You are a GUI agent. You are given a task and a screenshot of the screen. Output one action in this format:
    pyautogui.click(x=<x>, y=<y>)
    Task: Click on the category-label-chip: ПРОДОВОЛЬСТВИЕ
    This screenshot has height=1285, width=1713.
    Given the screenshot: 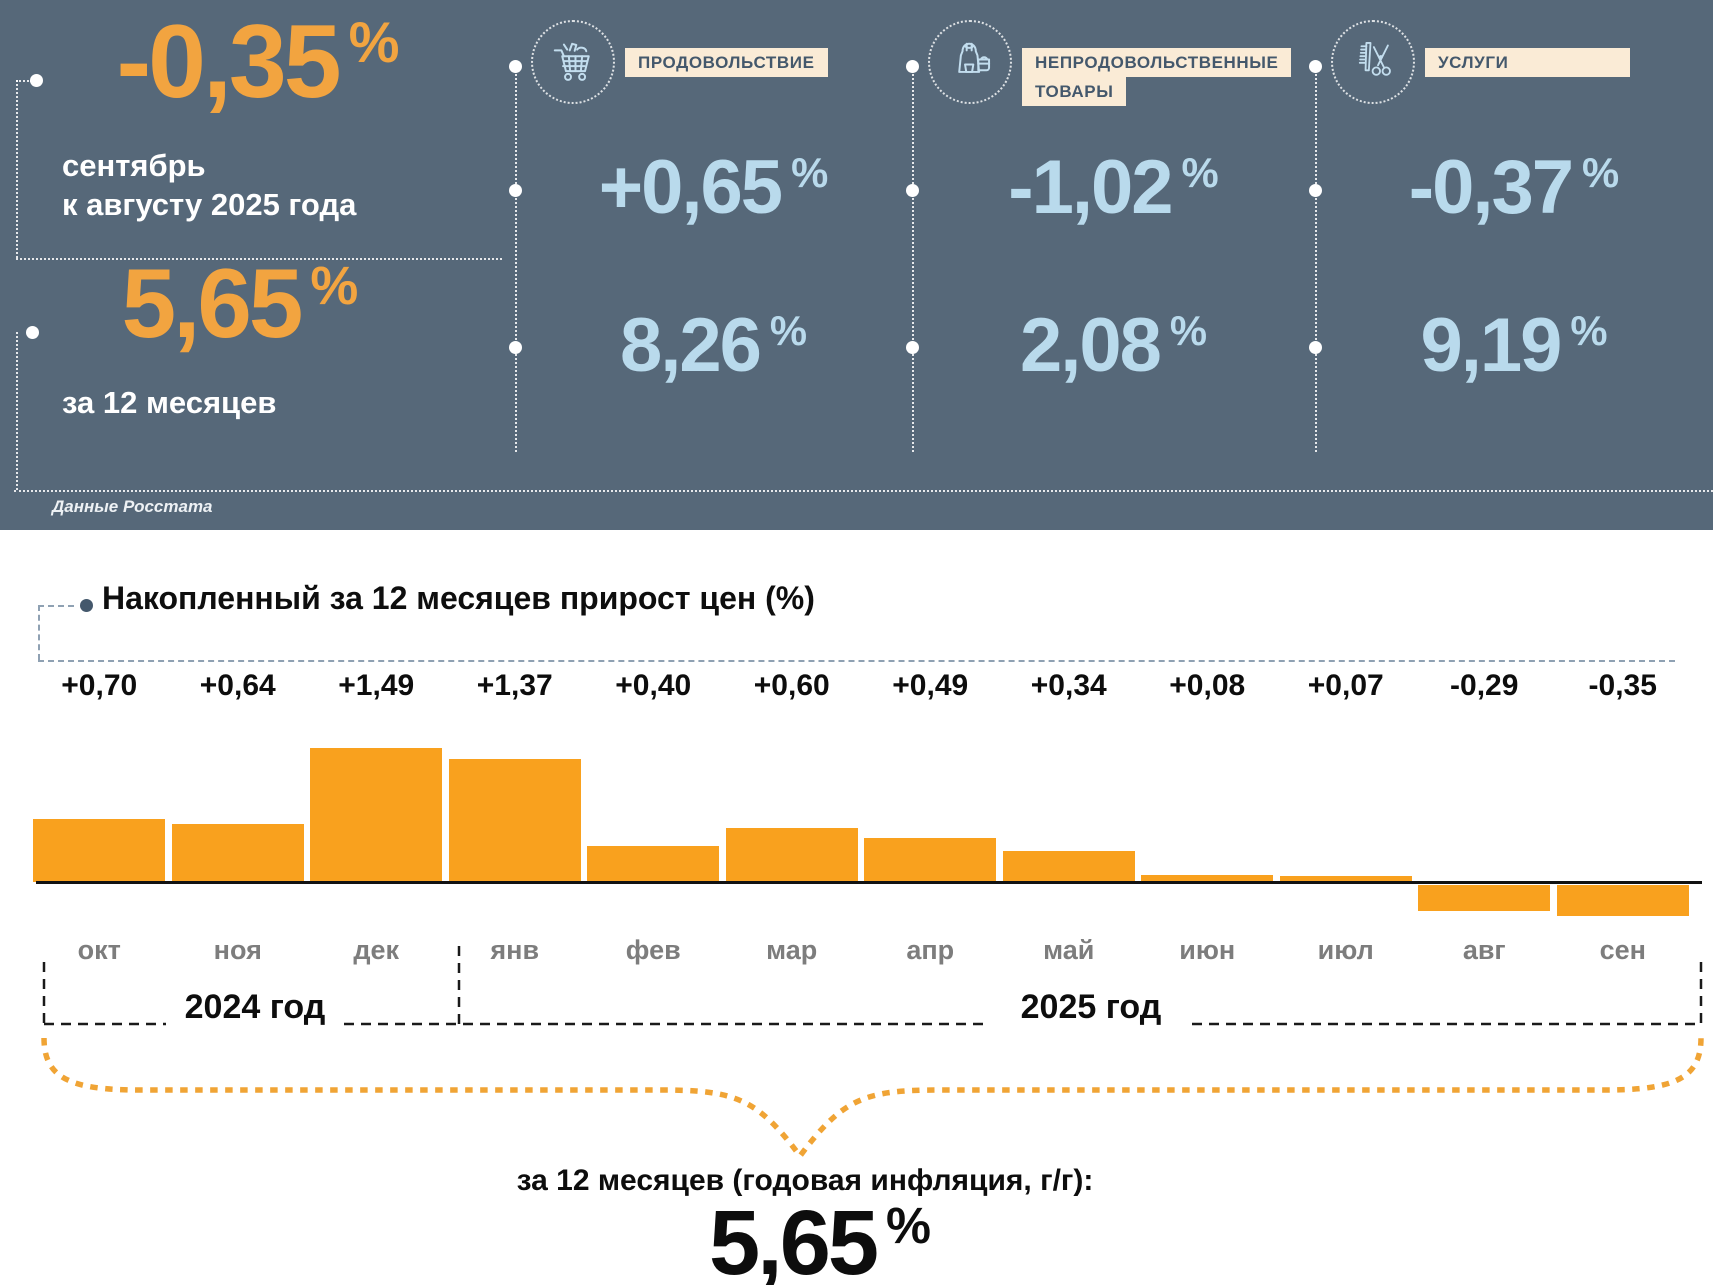 What is the action you would take?
    pyautogui.click(x=726, y=62)
    